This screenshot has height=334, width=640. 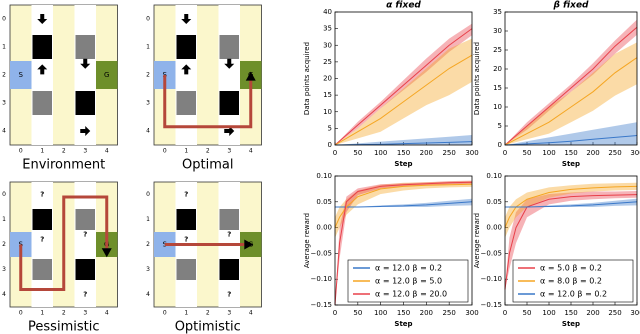 What do you see at coordinates (491, 279) in the screenshot?
I see `y-tick-label: −0.10` at bounding box center [491, 279].